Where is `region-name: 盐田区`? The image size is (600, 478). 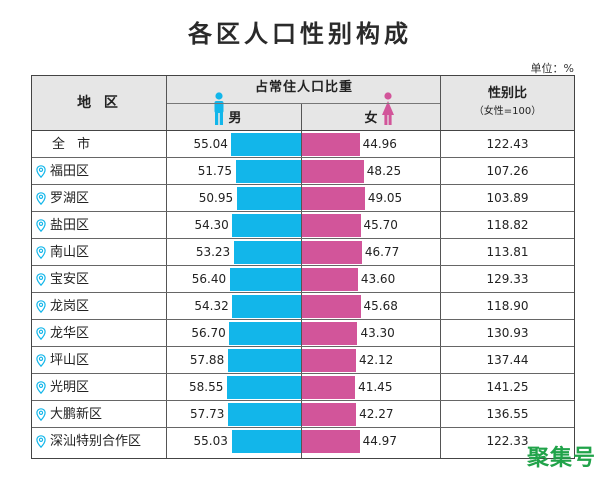 region-name: 盐田区 is located at coordinates (62, 225).